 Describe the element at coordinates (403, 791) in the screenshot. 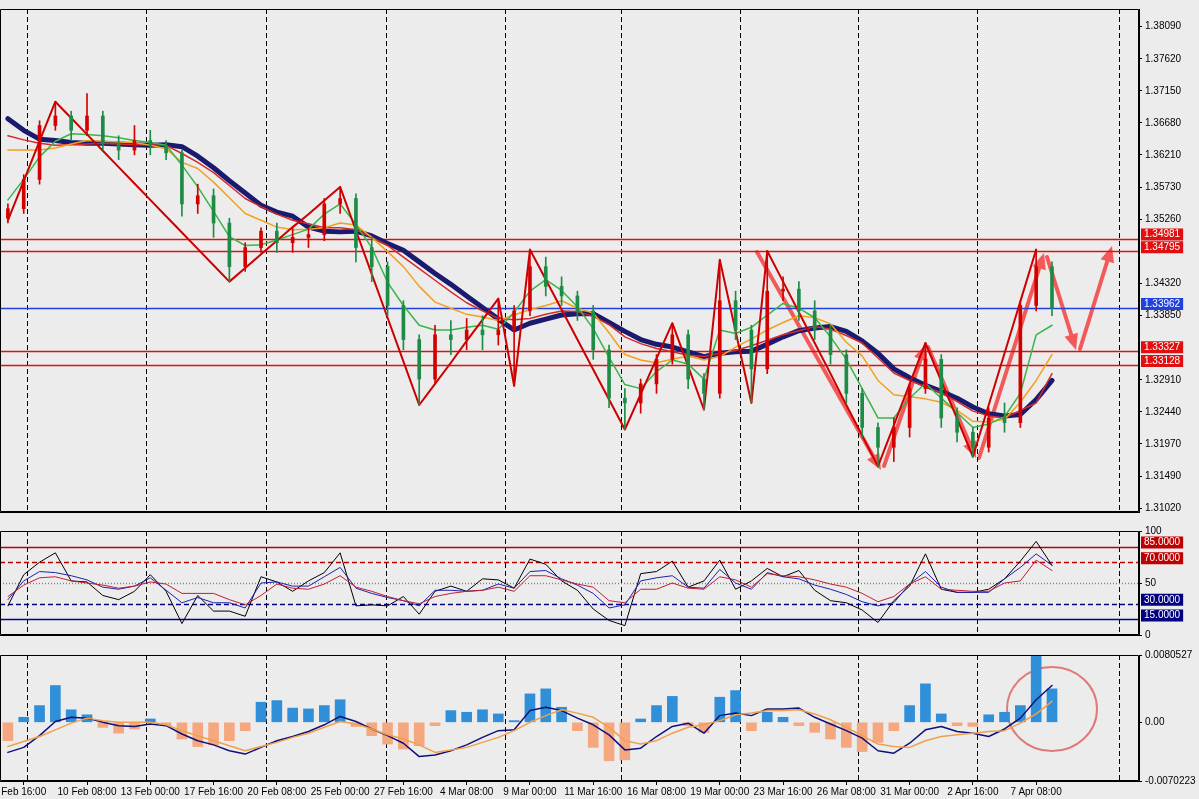

I see `x-tick-label: 27 Feb 16:00` at that location.